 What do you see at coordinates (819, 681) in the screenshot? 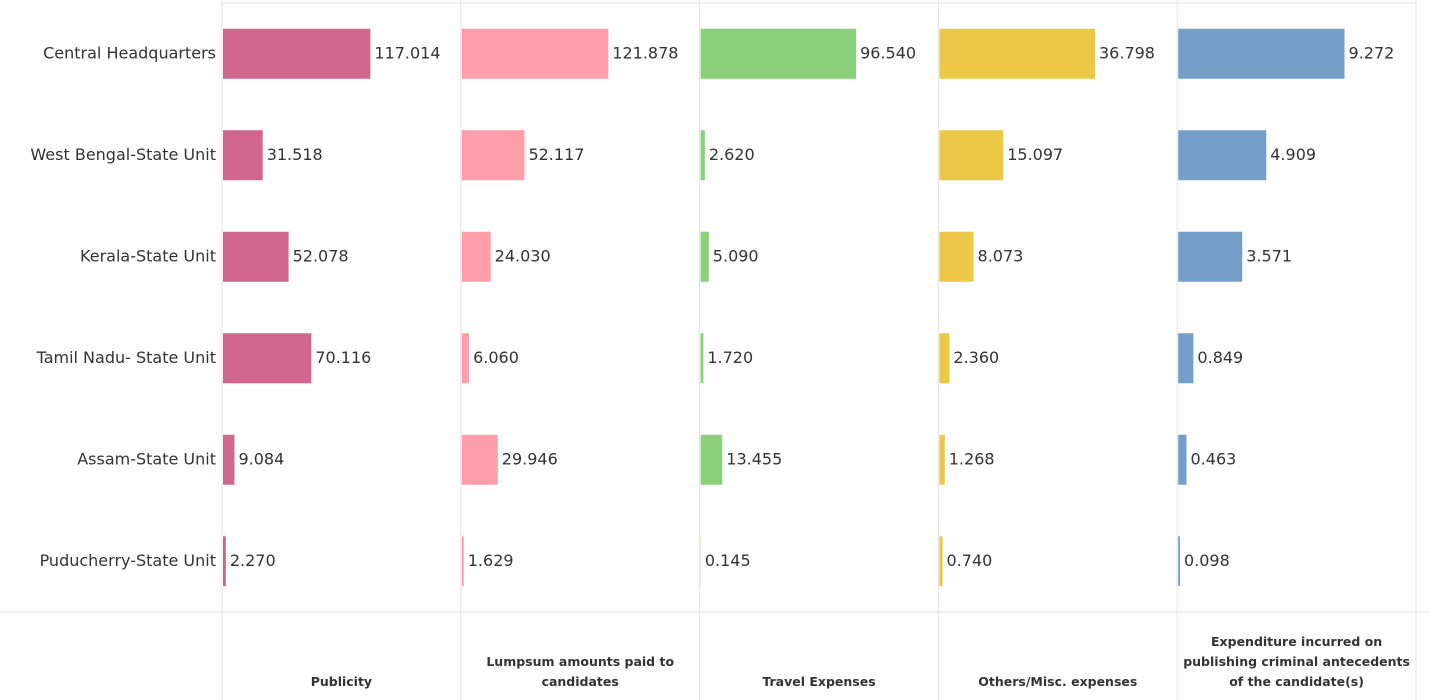
I see `column-header: Travel Expenses` at bounding box center [819, 681].